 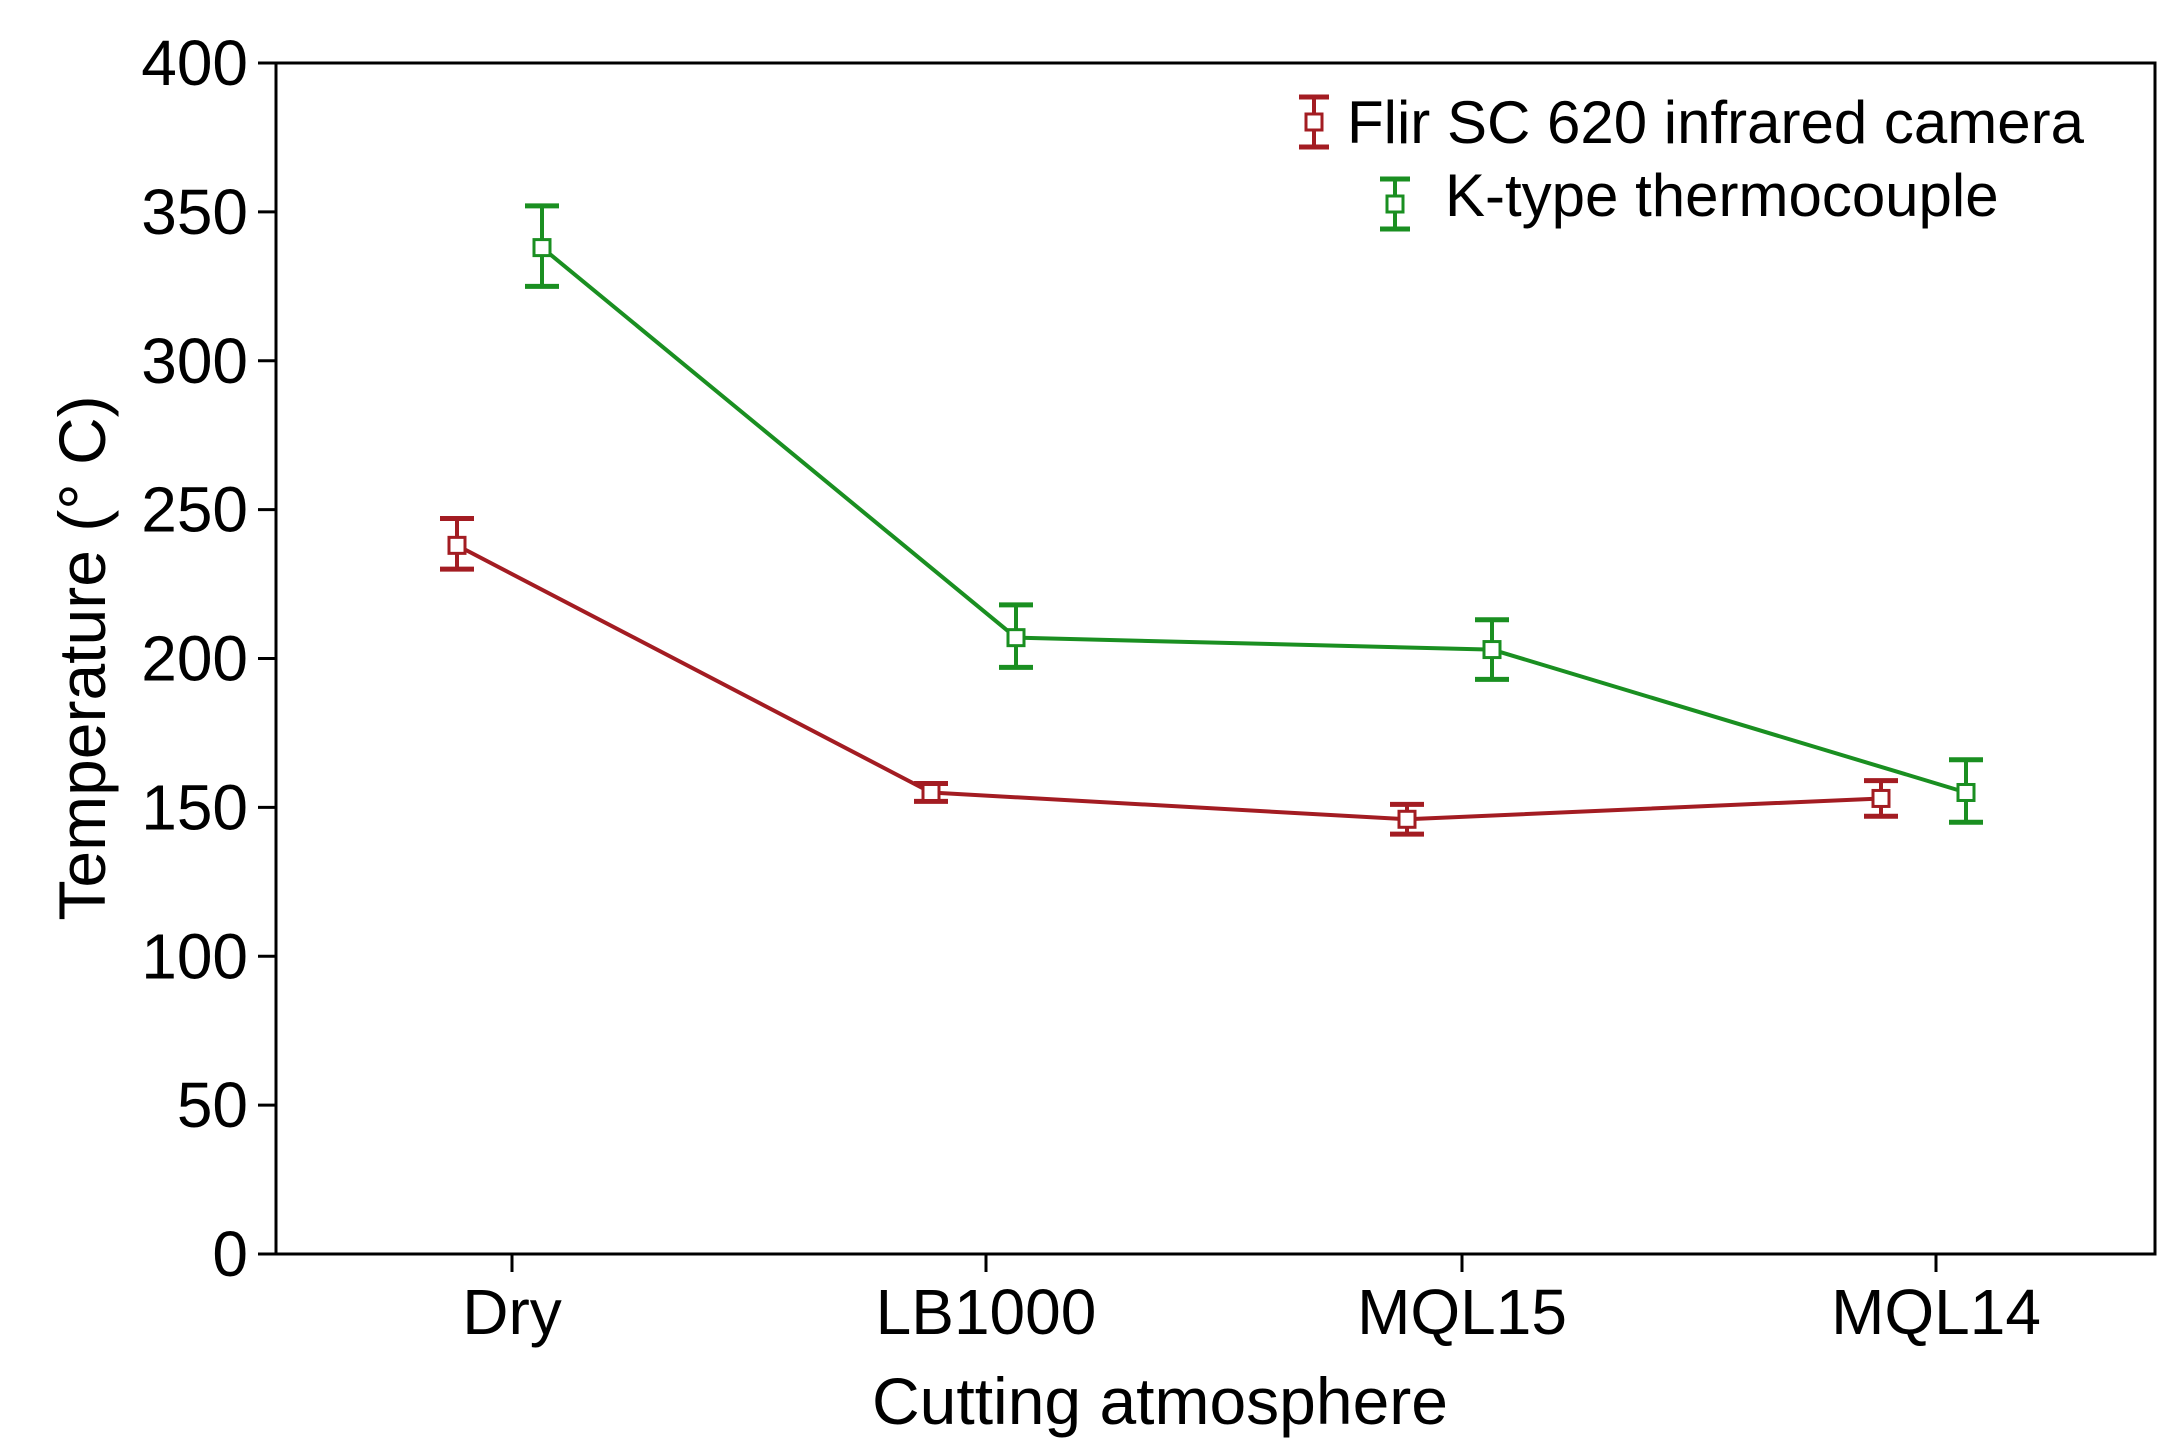 I want to click on y-tick-label: 350, so click(x=194, y=212).